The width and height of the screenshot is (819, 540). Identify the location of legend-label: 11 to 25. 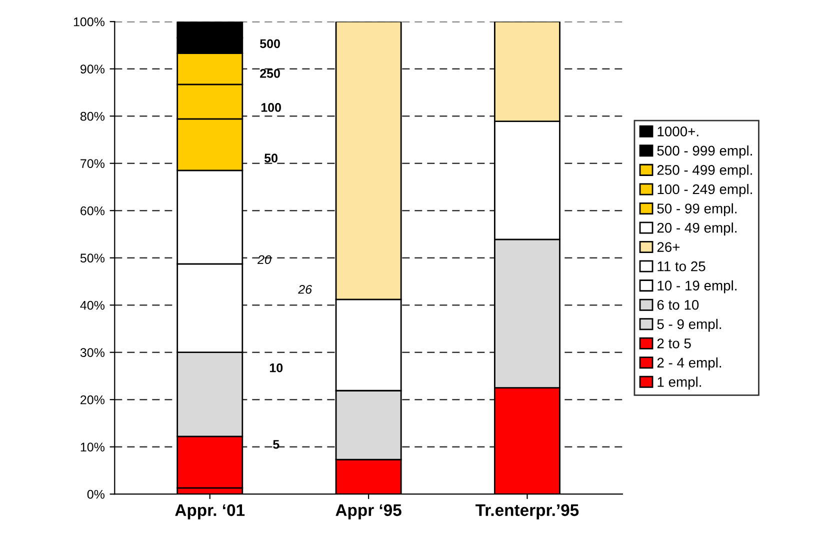
(682, 266).